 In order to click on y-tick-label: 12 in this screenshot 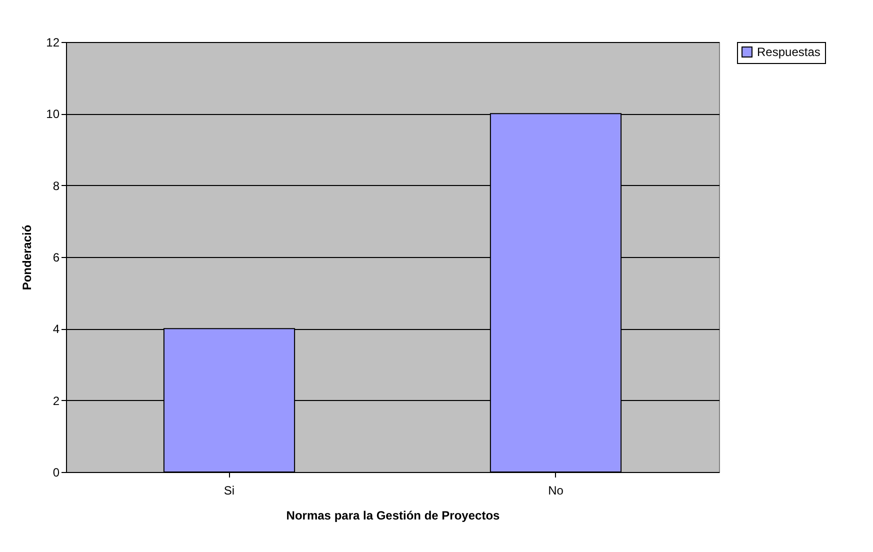, I will do `click(53, 43)`.